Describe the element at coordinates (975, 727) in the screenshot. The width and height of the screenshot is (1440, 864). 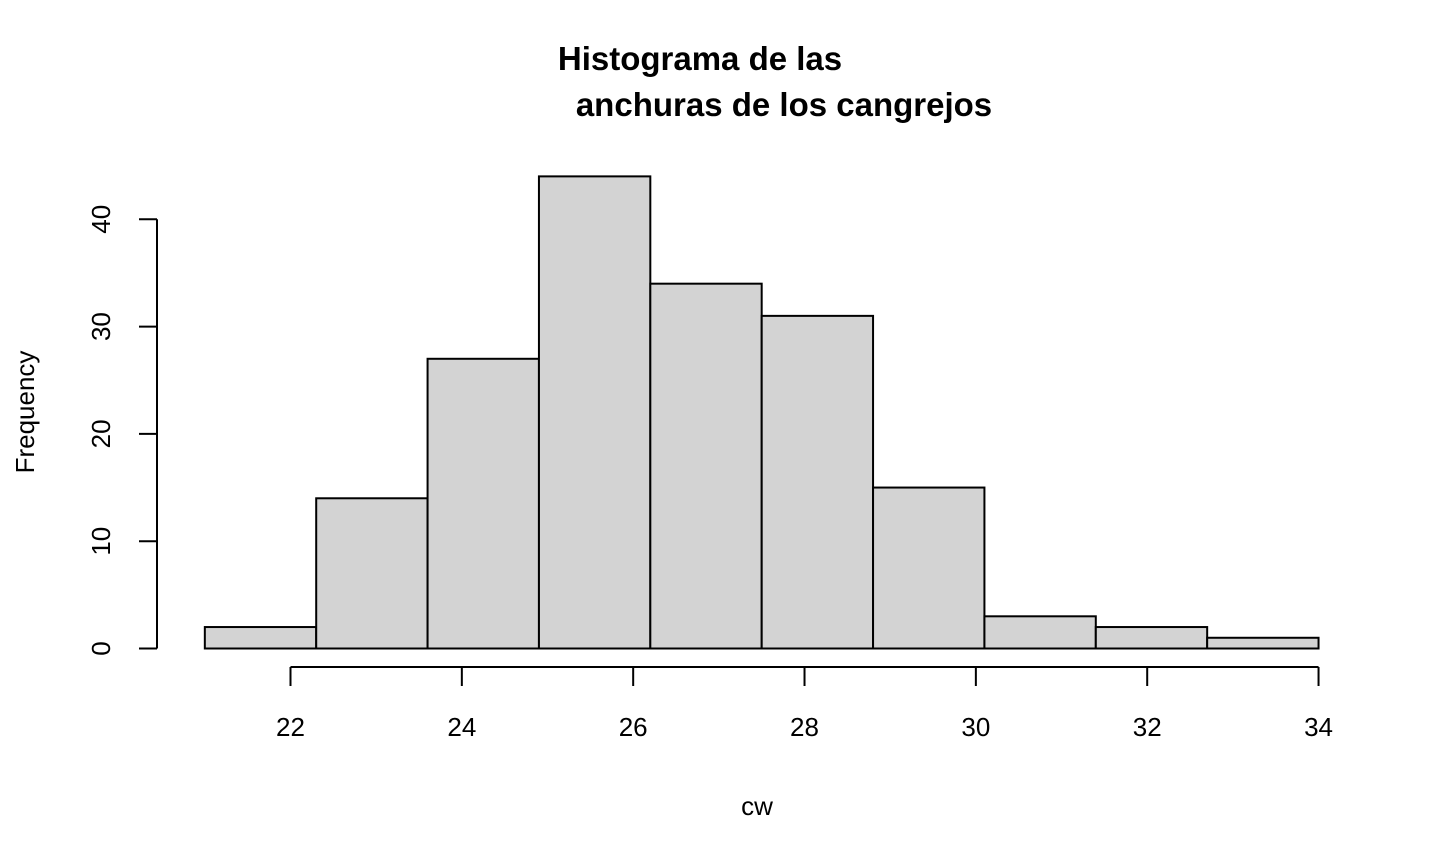
I see `x-tick-label-30: 30` at that location.